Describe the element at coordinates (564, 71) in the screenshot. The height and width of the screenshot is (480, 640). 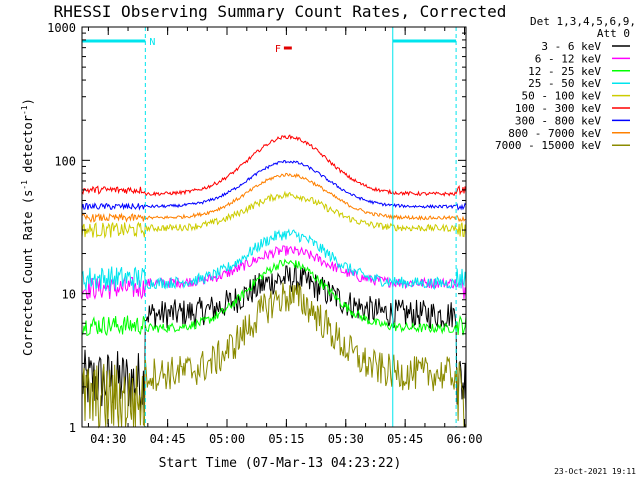
I see `legend-label-2: 12 - 25 keV` at that location.